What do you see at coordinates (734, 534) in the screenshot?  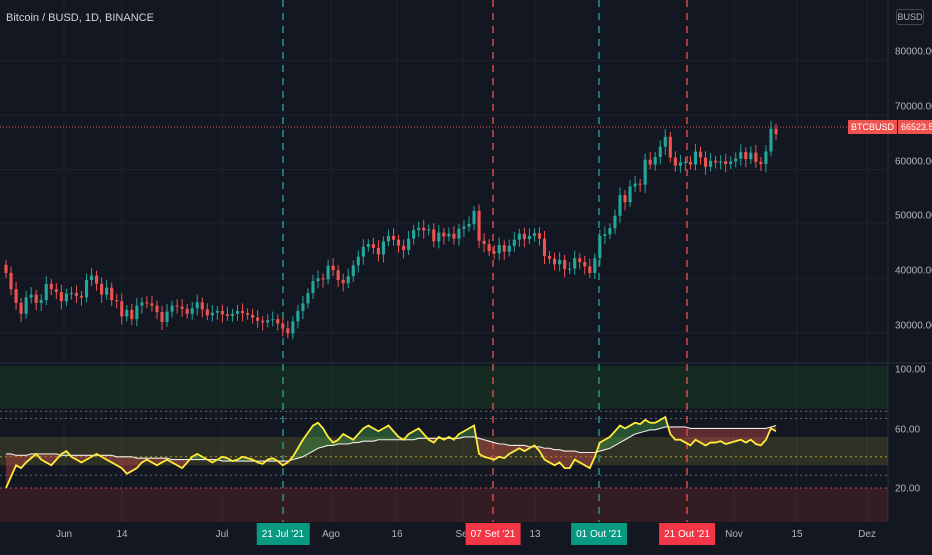 I see `x-tick-label: Nov` at bounding box center [734, 534].